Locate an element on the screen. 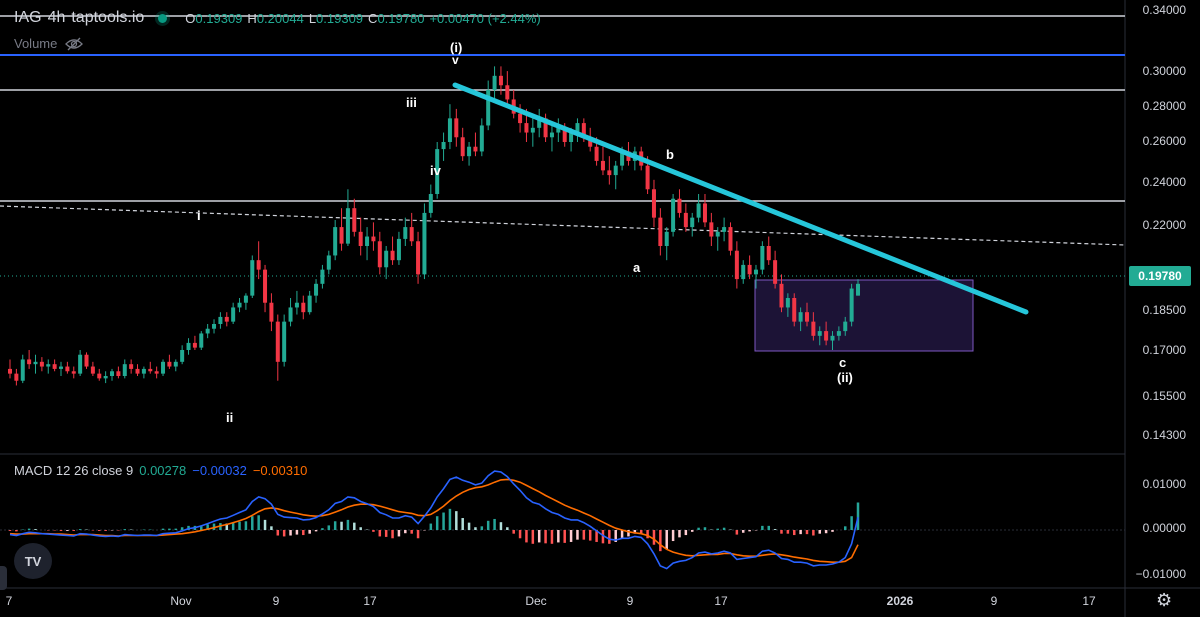 Image resolution: width=1200 pixels, height=617 pixels. target-zone-rectangle is located at coordinates (864, 315).